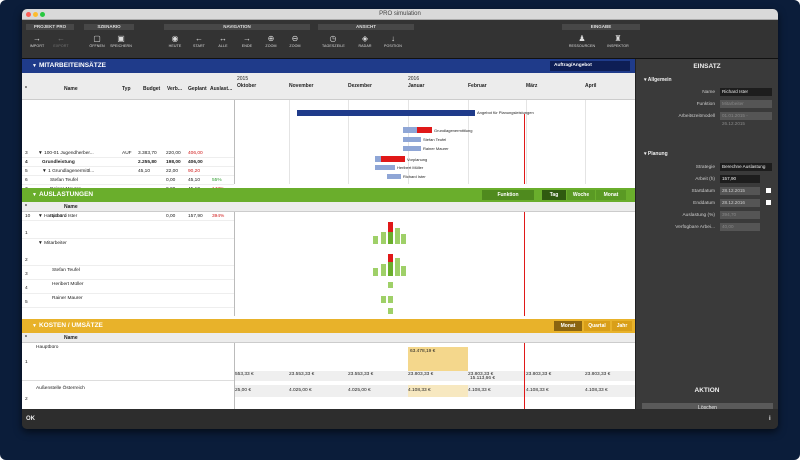  What do you see at coordinates (740, 179) in the screenshot?
I see `work-hours-input: 157,90` at bounding box center [740, 179].